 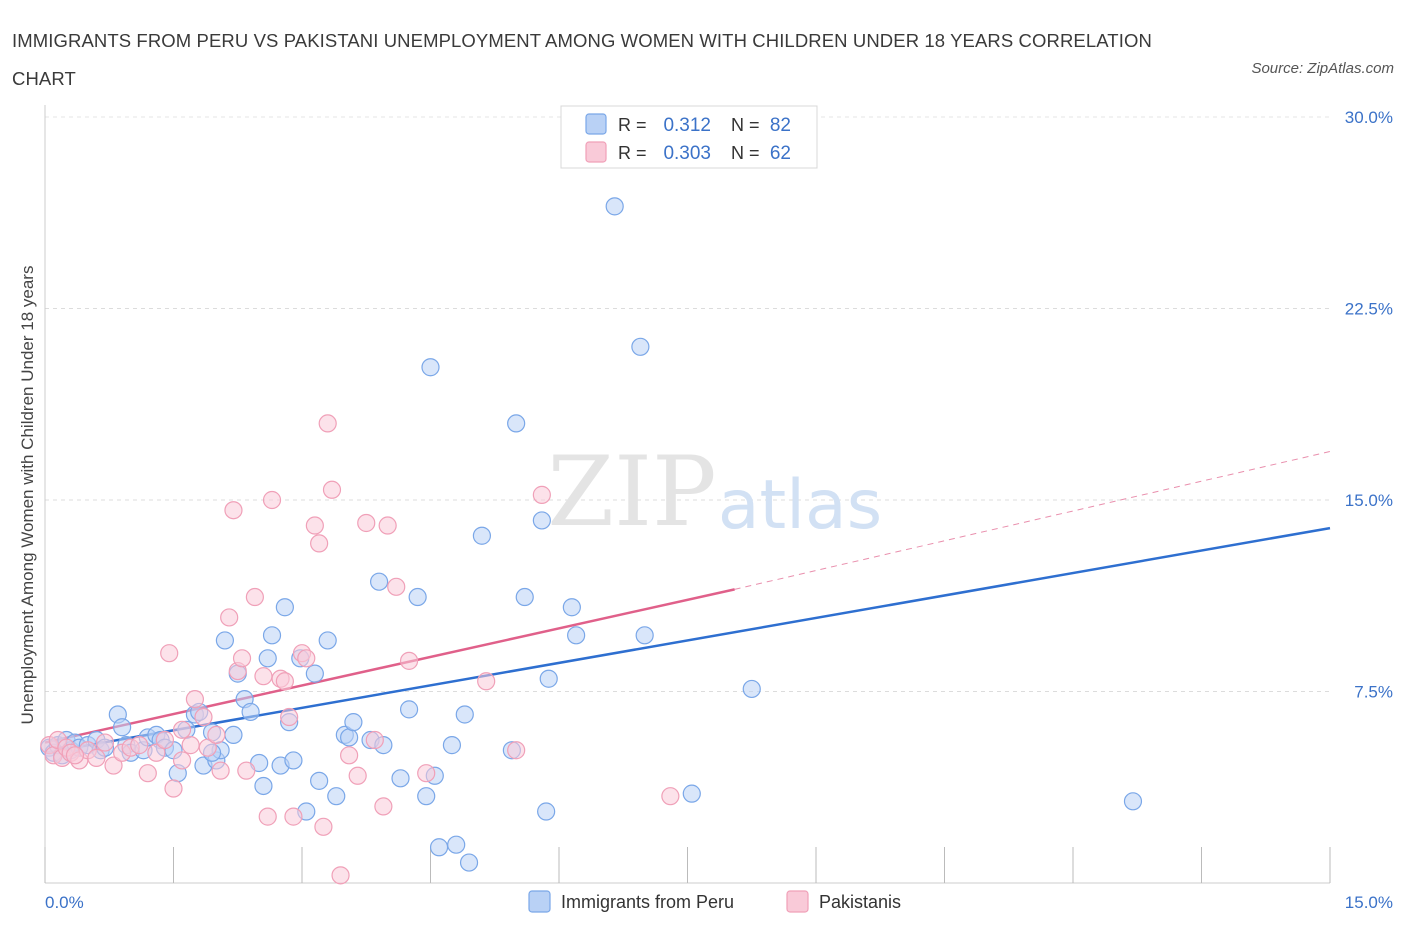 What do you see at coordinates (389, 666) in the screenshot?
I see `trend-line-pakistanis` at bounding box center [389, 666].